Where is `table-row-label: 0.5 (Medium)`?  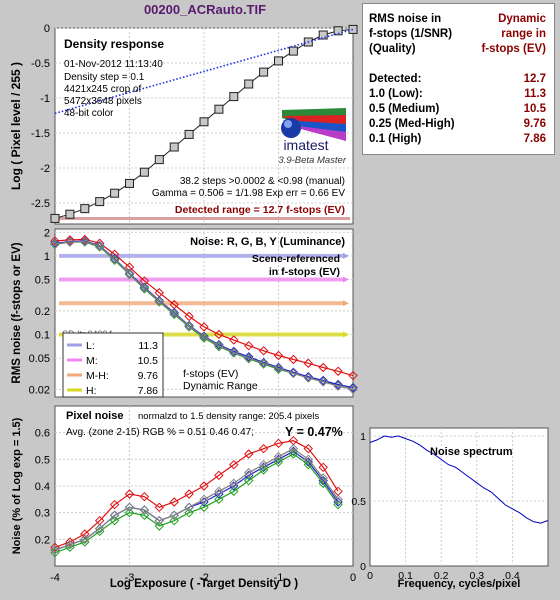 table-row-label: 0.5 (Medium) is located at coordinates (404, 109).